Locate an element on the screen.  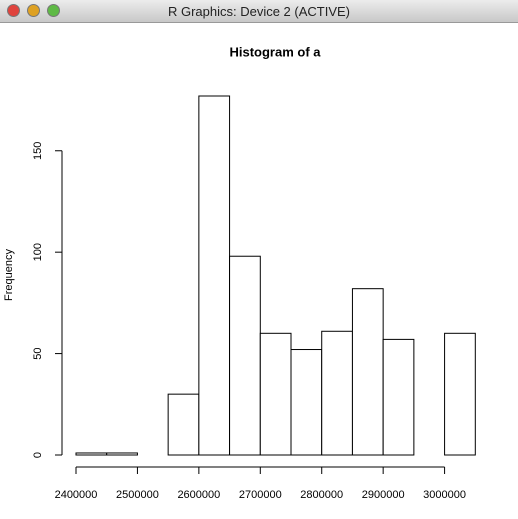
y-tick-label: 0 is located at coordinates (38, 455).